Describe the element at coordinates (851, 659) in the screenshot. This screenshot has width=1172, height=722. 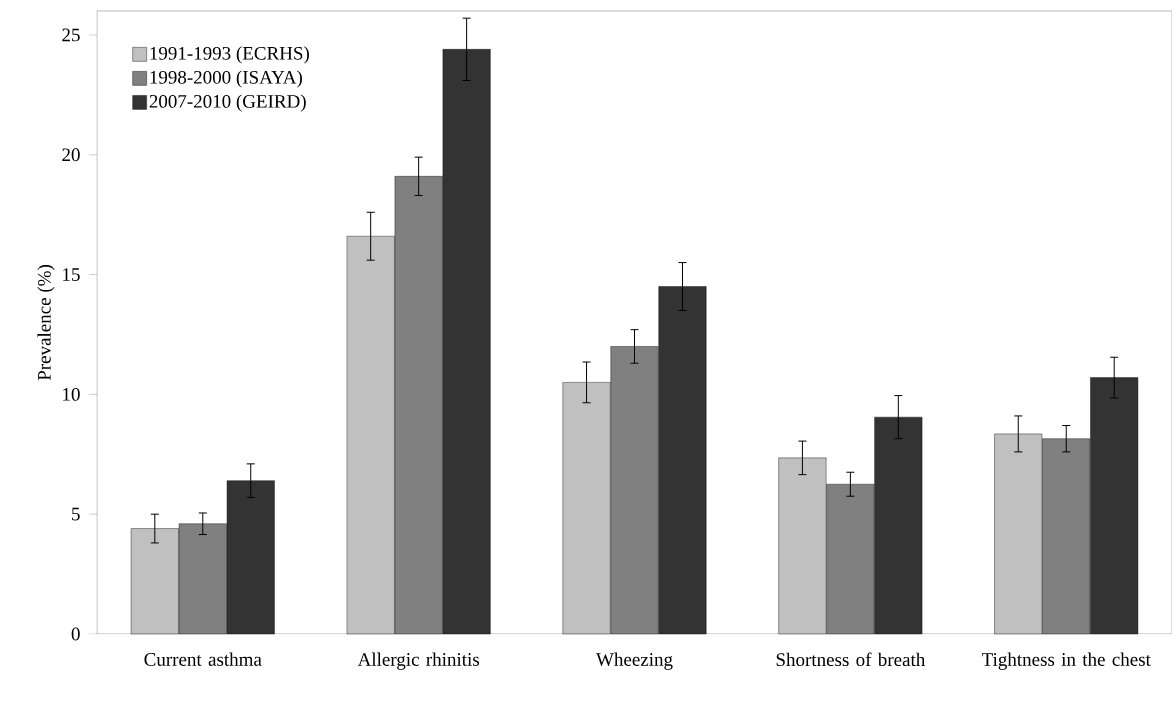
I see `x-tick-label: Shortness of breath` at that location.